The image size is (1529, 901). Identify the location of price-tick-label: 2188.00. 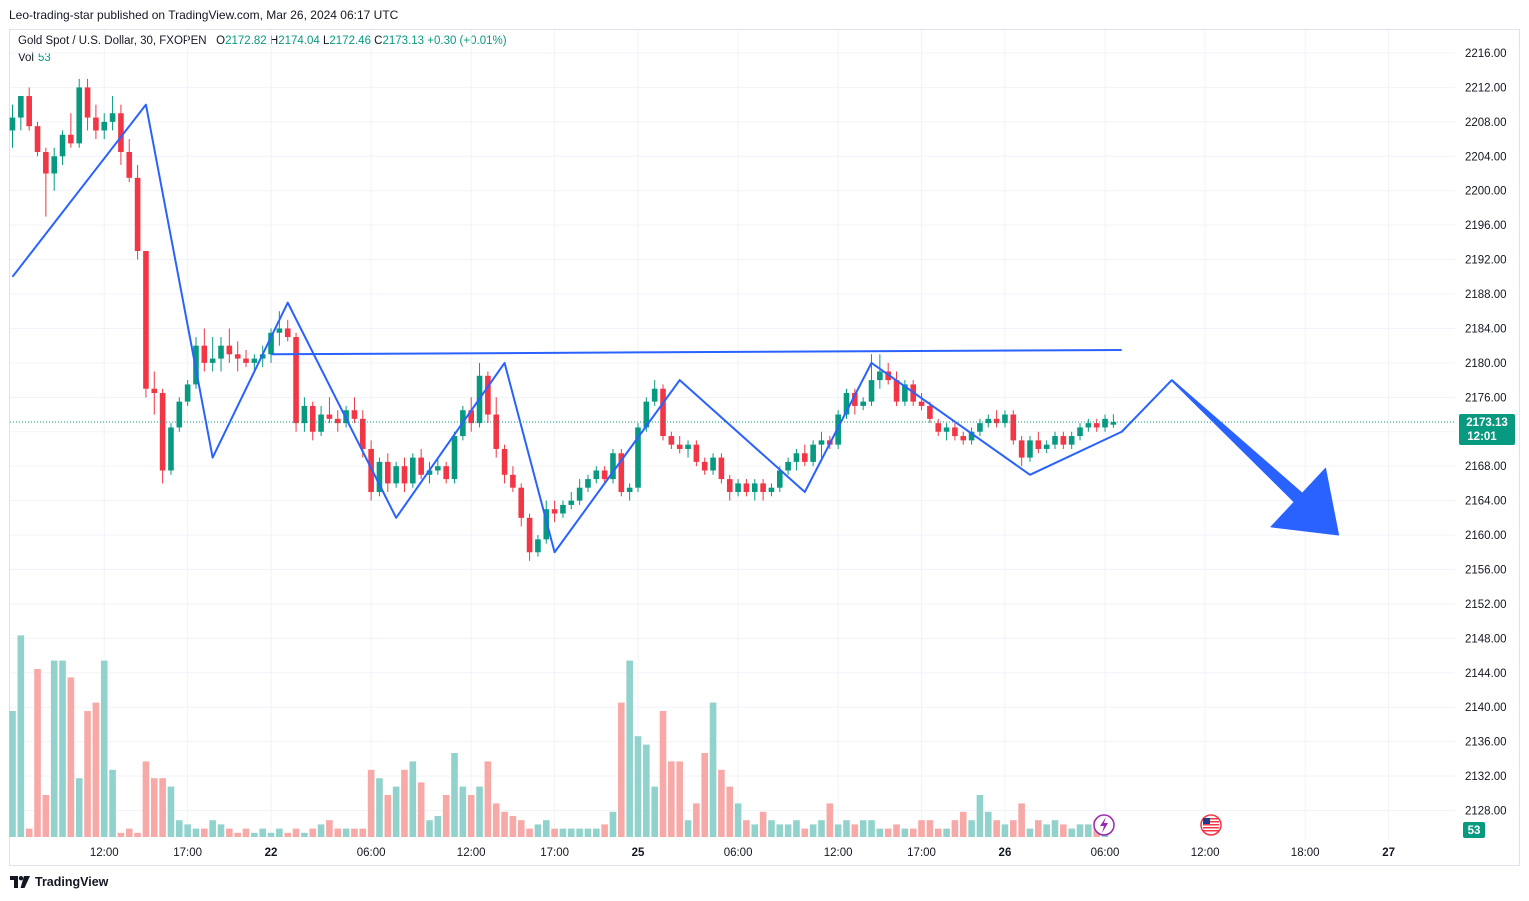
(1486, 295).